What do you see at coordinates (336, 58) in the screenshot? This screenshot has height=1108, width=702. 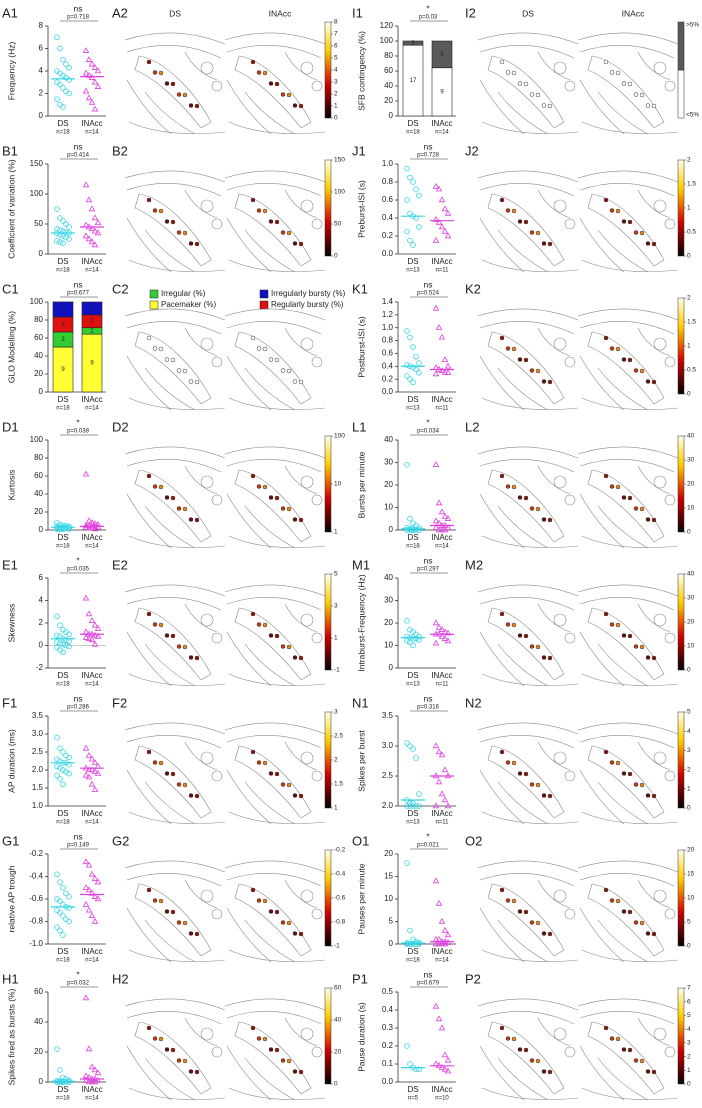 I see `colorbar-tick-label: 5` at bounding box center [336, 58].